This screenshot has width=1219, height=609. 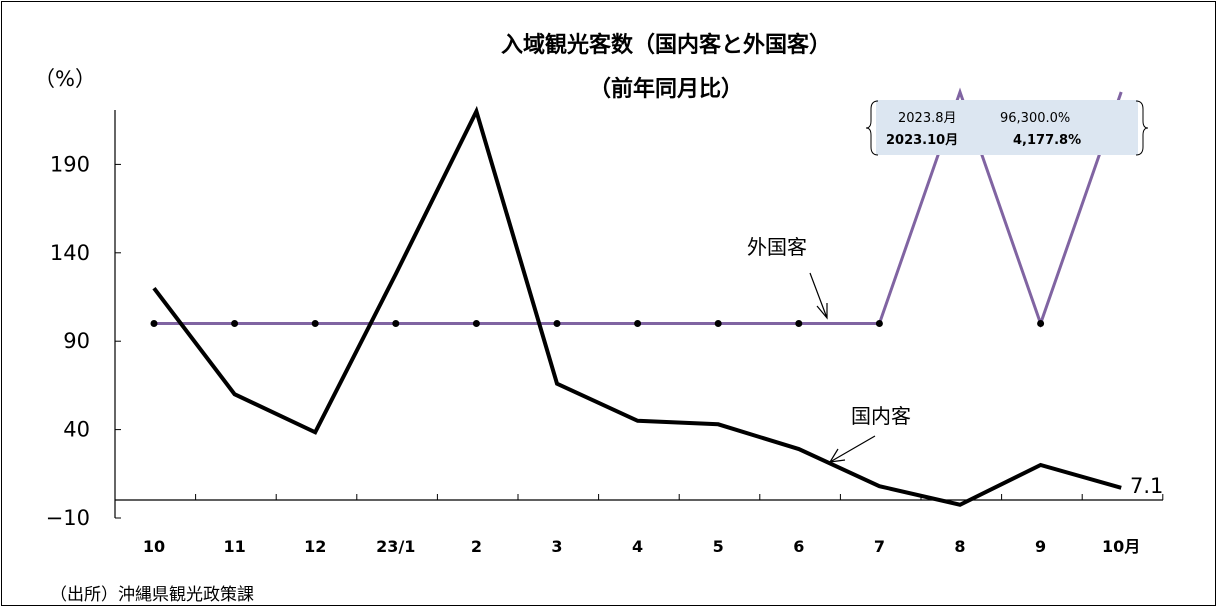 I want to click on x-tick-label: 10月, so click(x=1121, y=546).